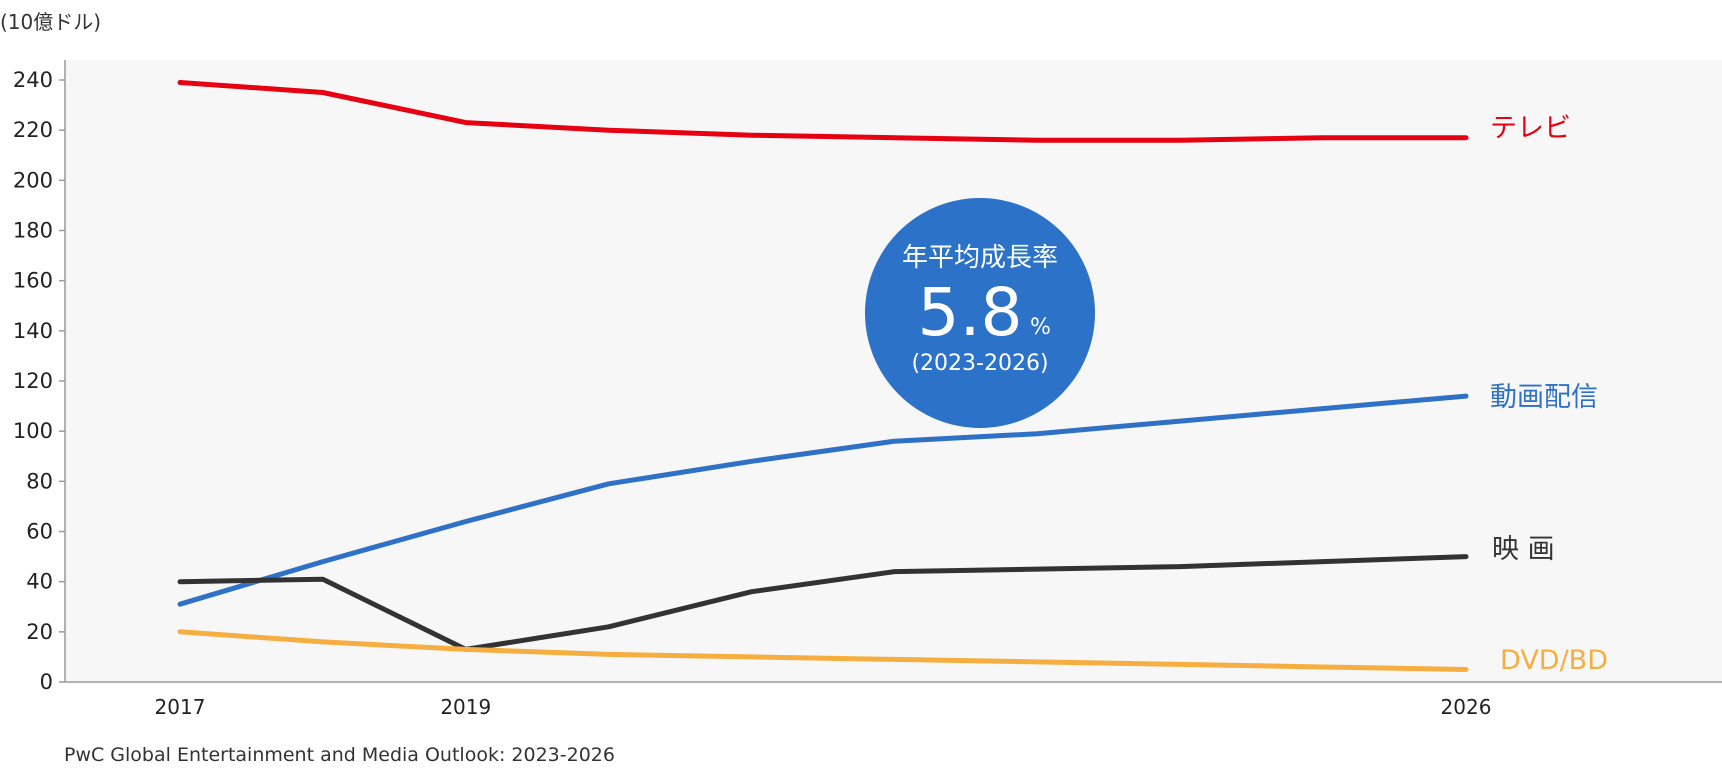 This screenshot has height=781, width=1722. Describe the element at coordinates (1554, 660) in the screenshot. I see `series-label: DVD/BD` at that location.